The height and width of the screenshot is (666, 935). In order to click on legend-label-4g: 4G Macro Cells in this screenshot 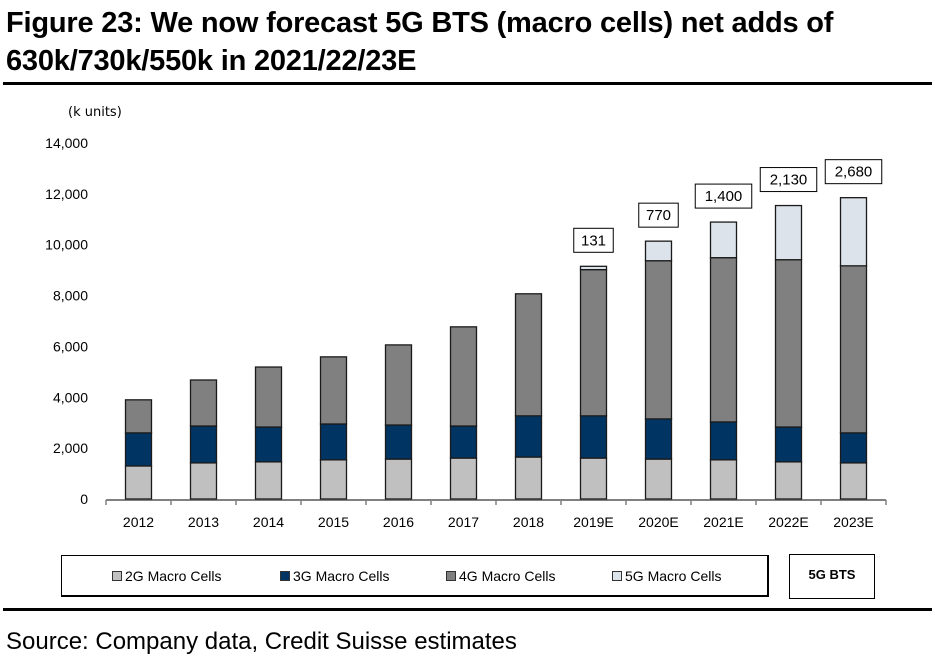, I will do `click(507, 576)`.